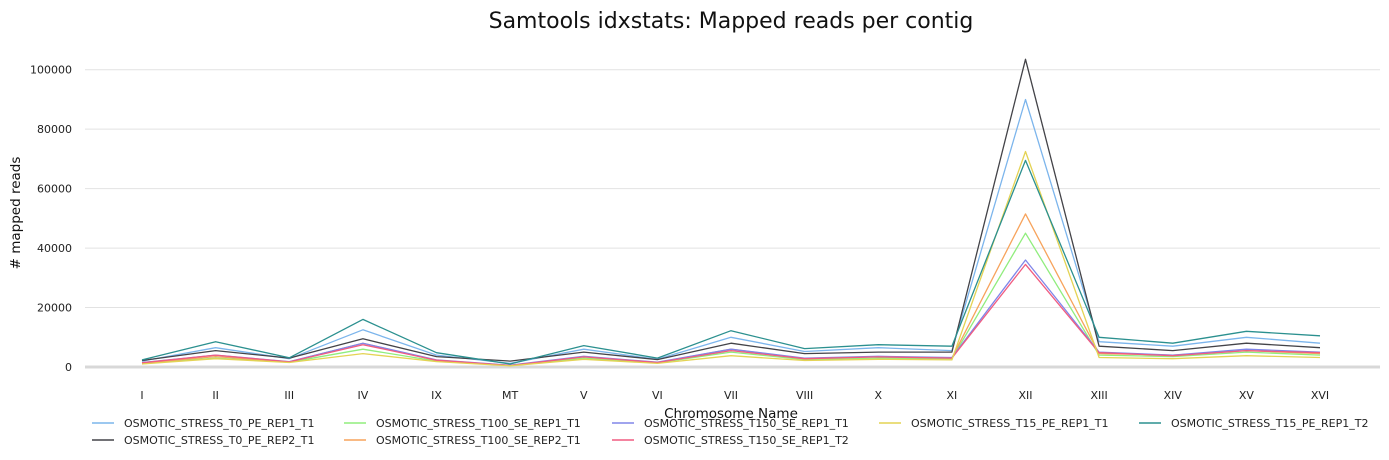  What do you see at coordinates (54, 248) in the screenshot?
I see `y-tick-label: 40000` at bounding box center [54, 248].